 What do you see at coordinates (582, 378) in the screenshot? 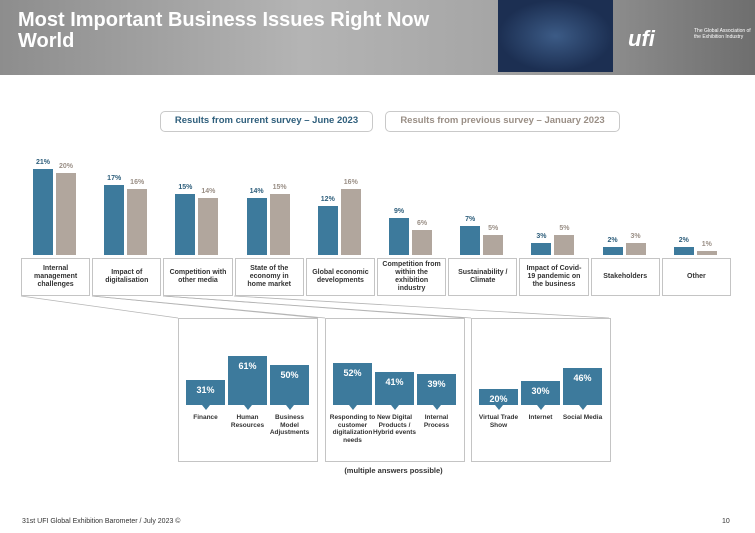
I see `value-label: 46%` at bounding box center [582, 378].